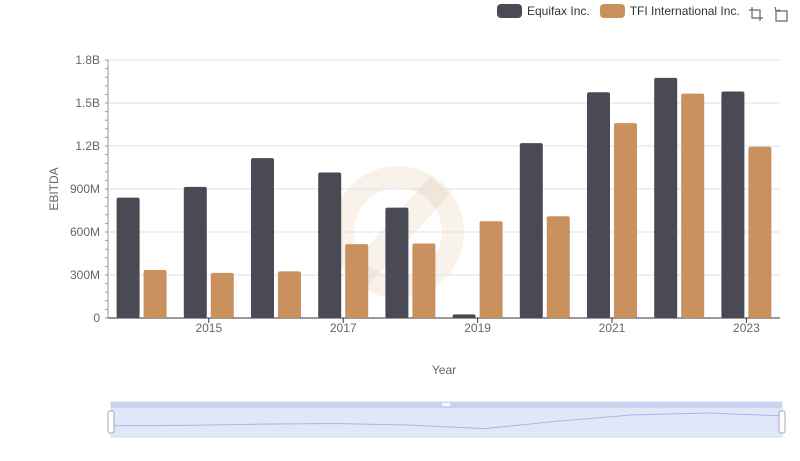  I want to click on bar-tfi-2023, so click(760, 232).